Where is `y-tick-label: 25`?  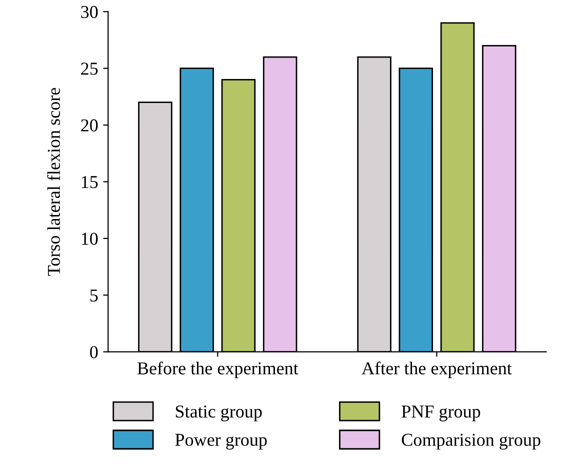 y-tick-label: 25 is located at coordinates (89, 68).